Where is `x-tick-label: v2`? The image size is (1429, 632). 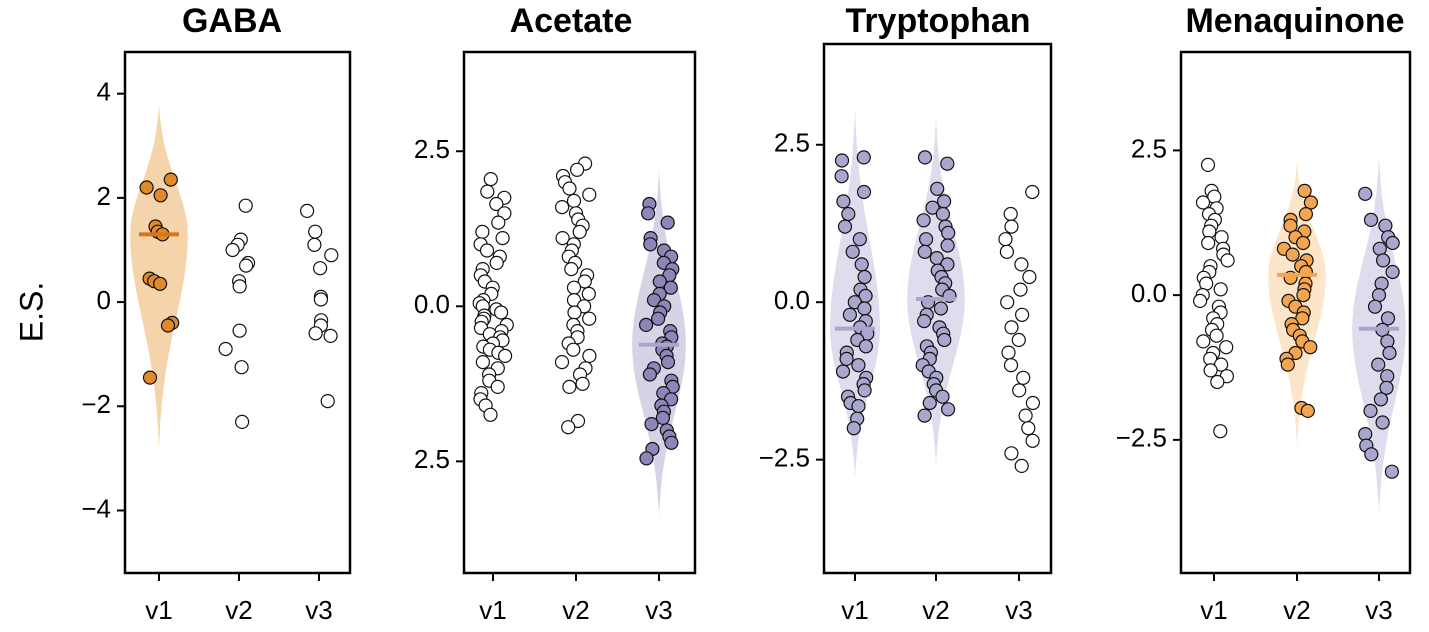 x-tick-label: v2 is located at coordinates (238, 610).